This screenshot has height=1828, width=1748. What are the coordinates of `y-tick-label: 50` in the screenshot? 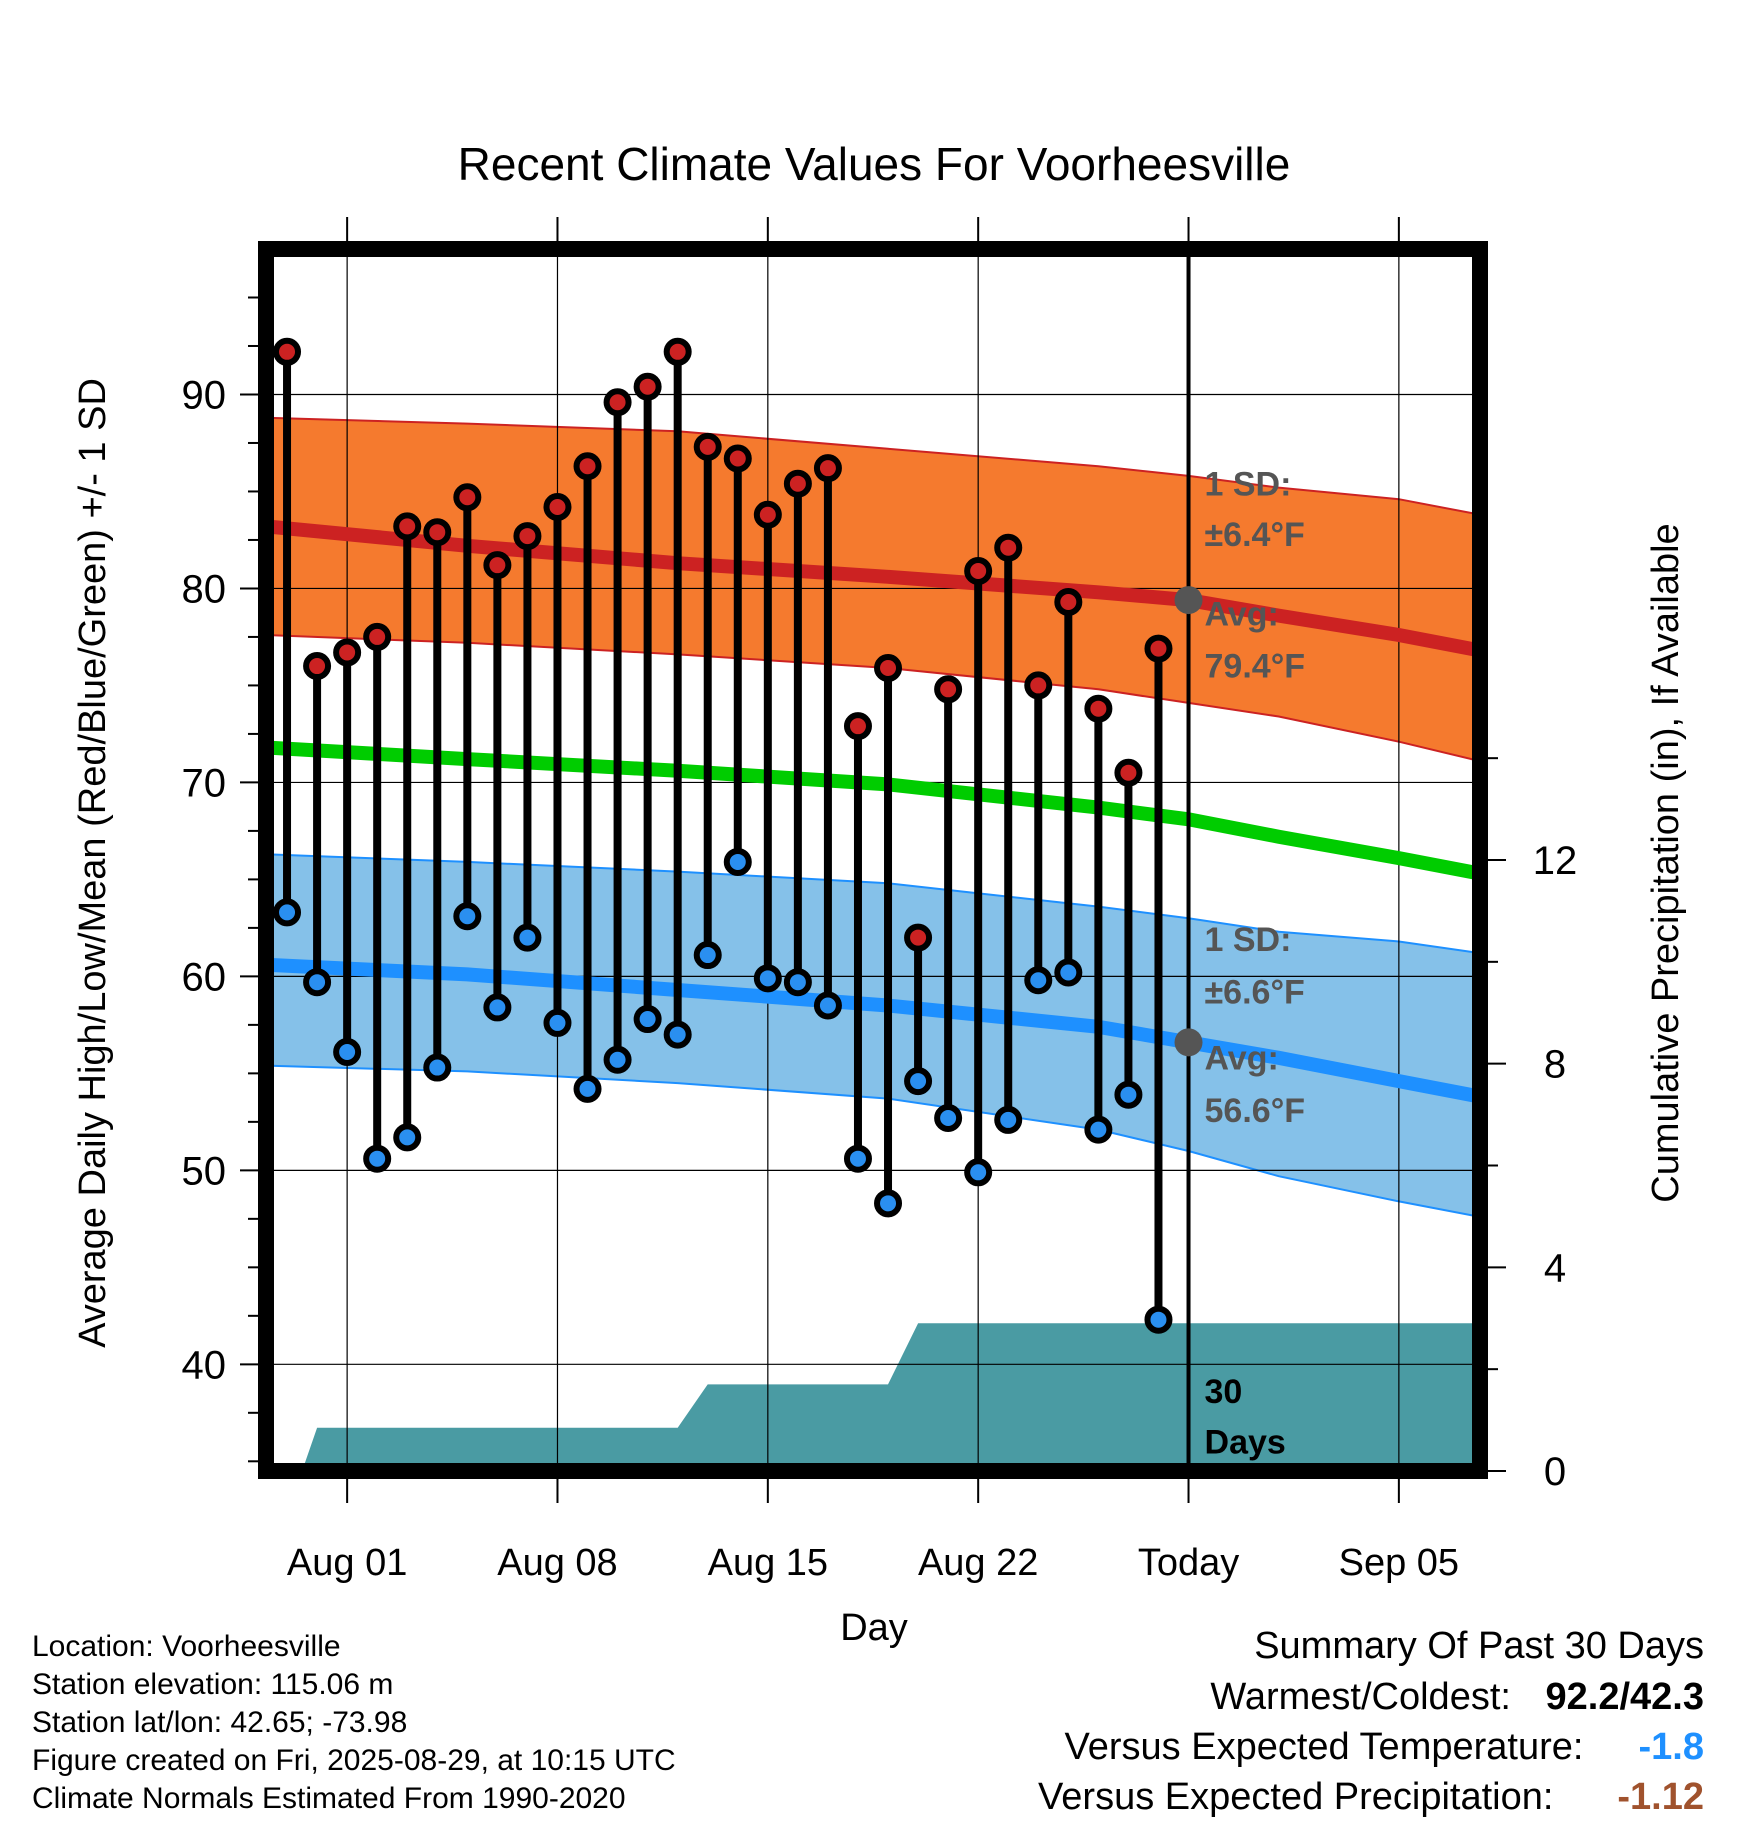 It's located at (204, 1171).